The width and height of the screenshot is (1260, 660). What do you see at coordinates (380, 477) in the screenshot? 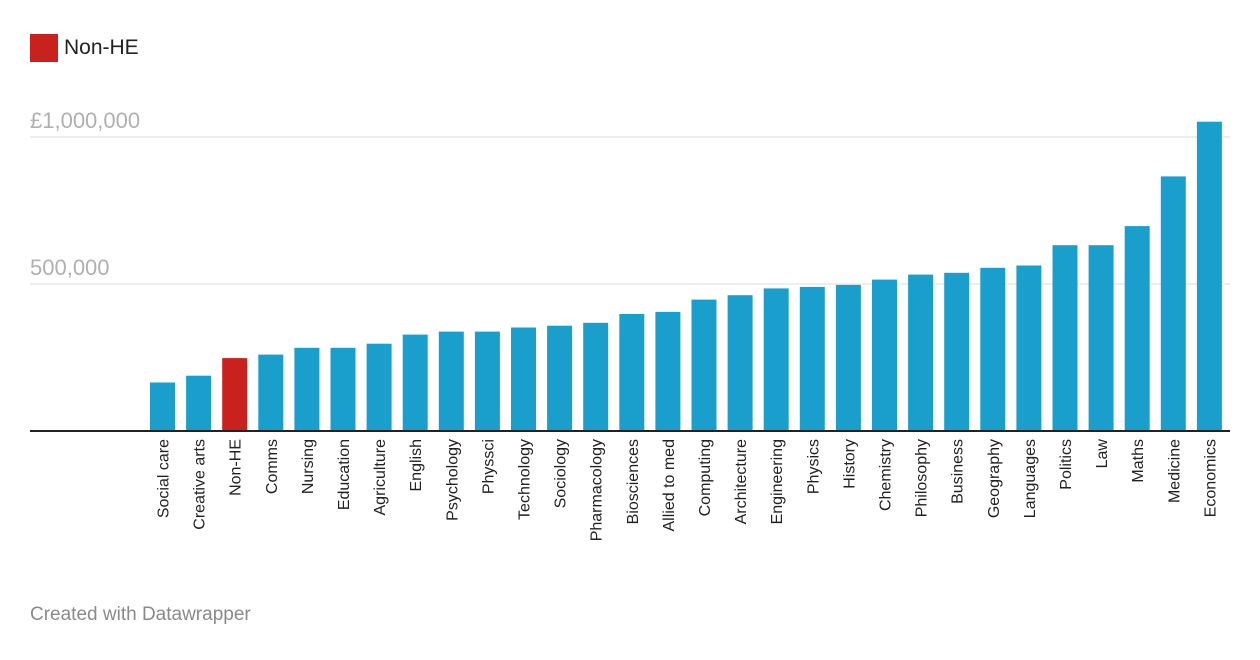
I see `category-label: Agriculture` at bounding box center [380, 477].